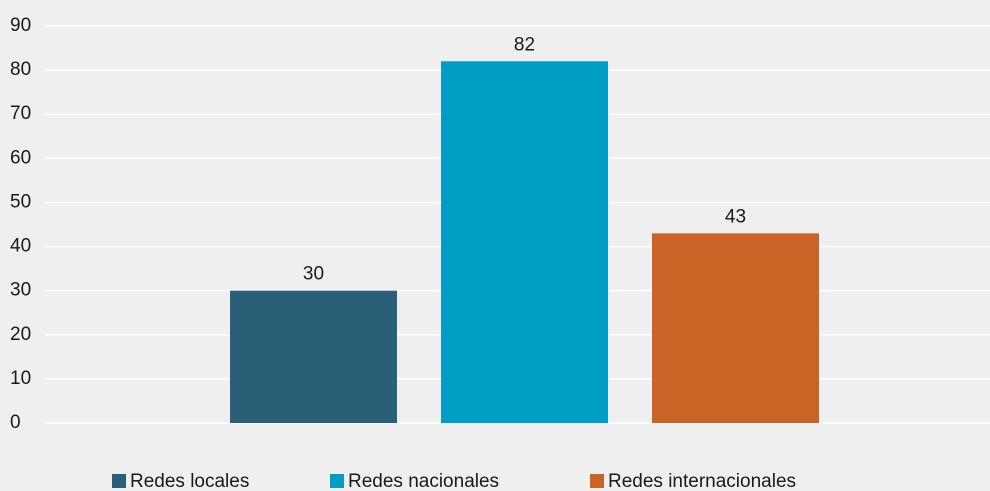 This screenshot has height=491, width=990. Describe the element at coordinates (20, 69) in the screenshot. I see `y-tick-label: 80` at that location.